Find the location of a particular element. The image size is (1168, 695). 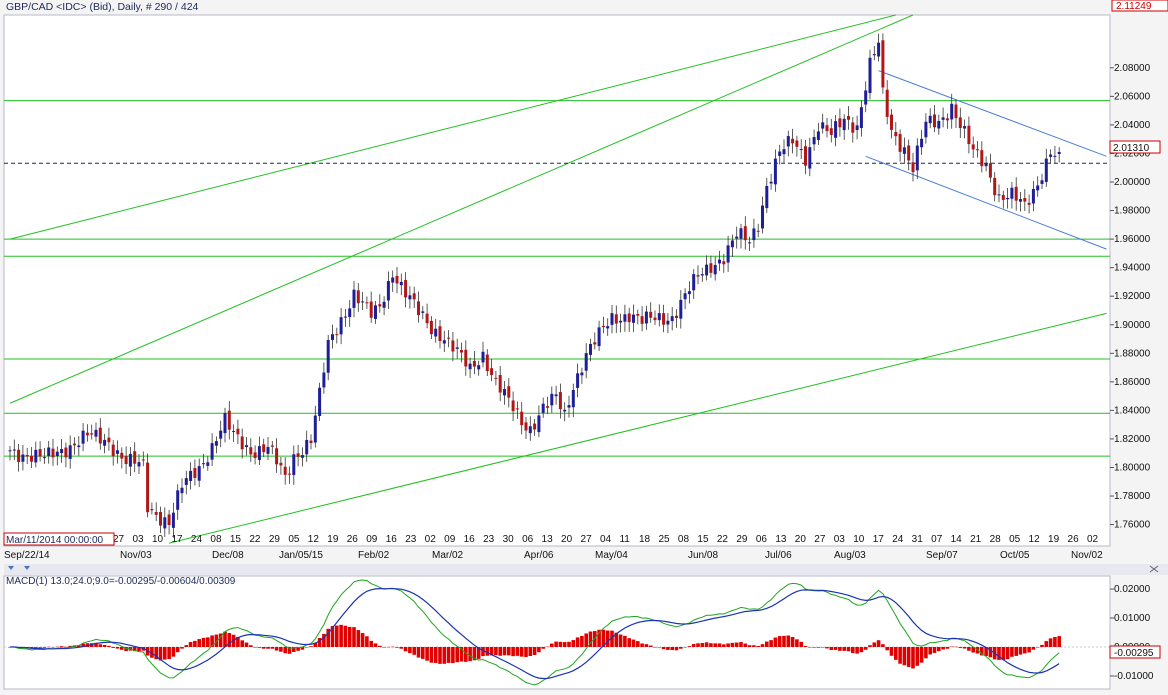

y-tick-label: 1.96000 is located at coordinates (1132, 239).